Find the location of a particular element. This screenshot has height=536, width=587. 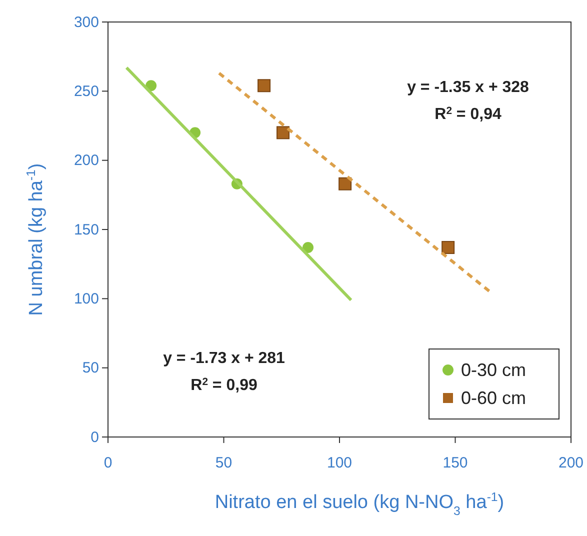

annotation: R$^{2}$ = 0,99 is located at coordinates (224, 385).